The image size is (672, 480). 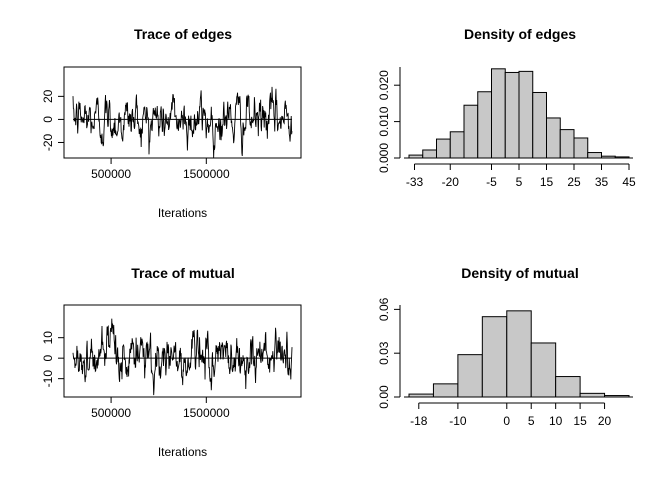 What do you see at coordinates (384, 353) in the screenshot?
I see `y-tick-label: 0.03` at bounding box center [384, 353].